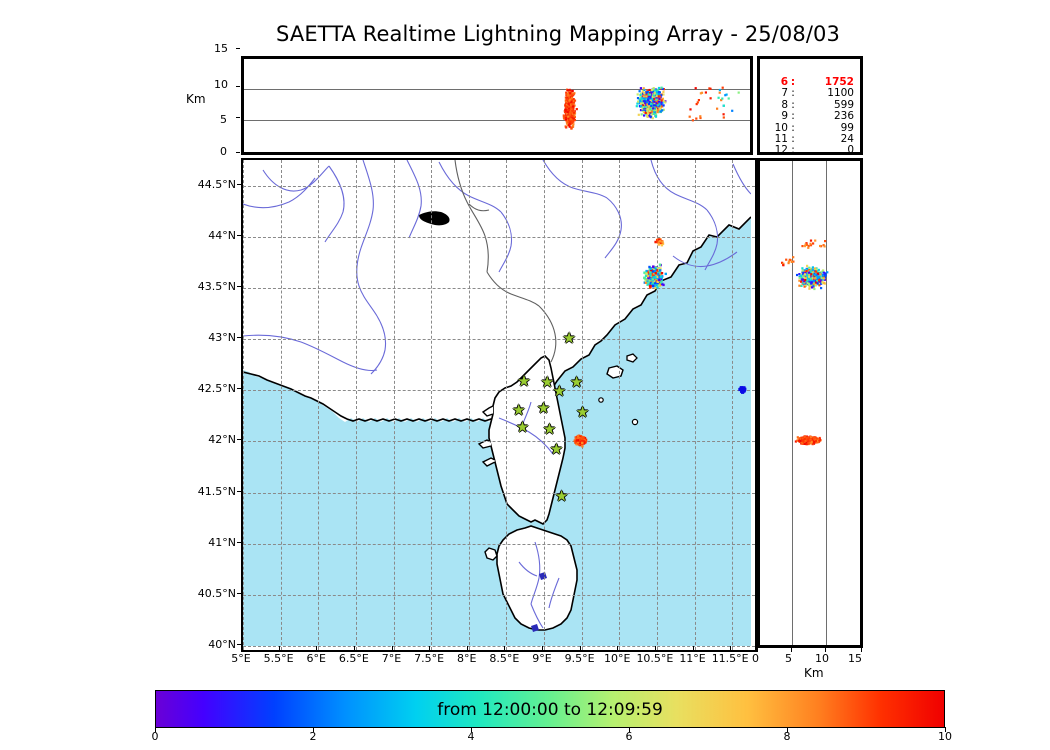 The height and width of the screenshot is (750, 1050). What do you see at coordinates (945, 736) in the screenshot?
I see `colorbar-tick-10: 10` at bounding box center [945, 736].